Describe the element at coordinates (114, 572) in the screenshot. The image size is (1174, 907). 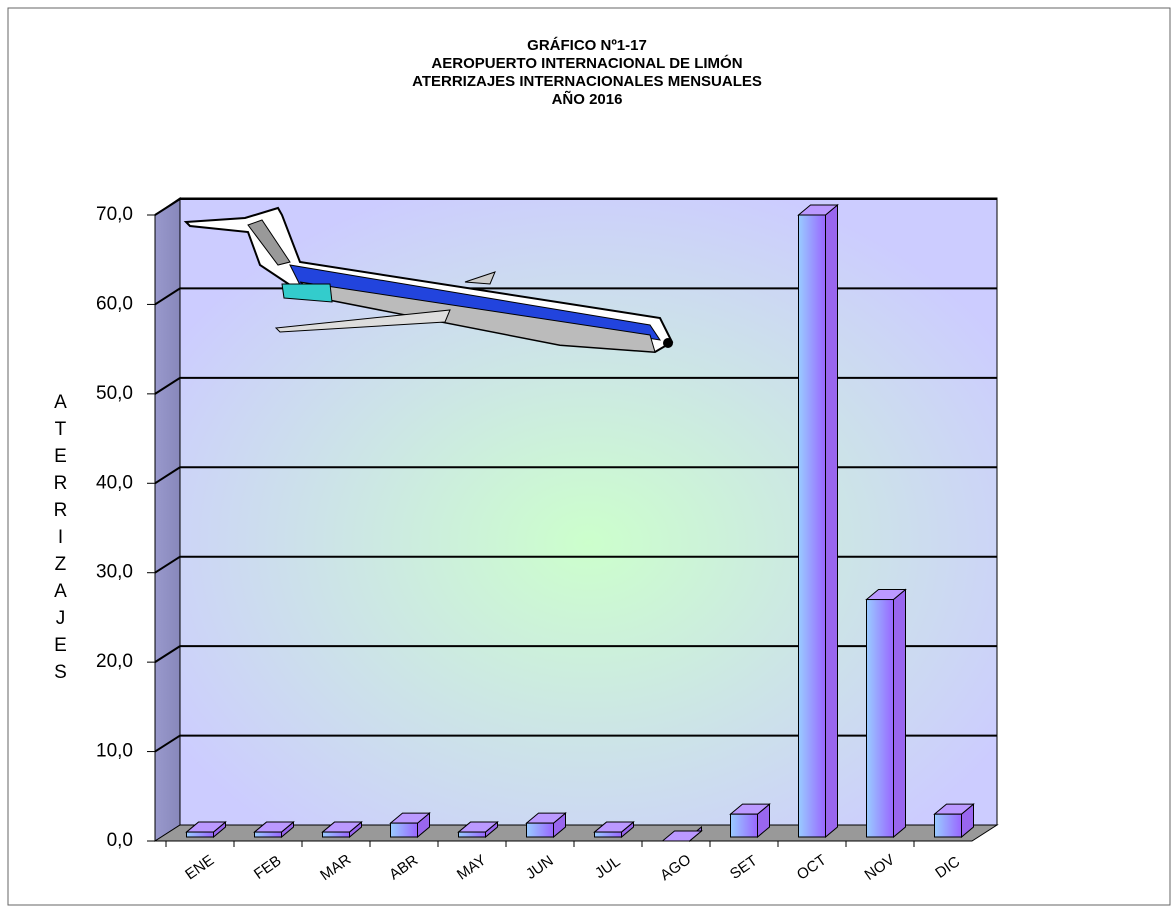
I see `y-tick-label: 30,0` at that location.